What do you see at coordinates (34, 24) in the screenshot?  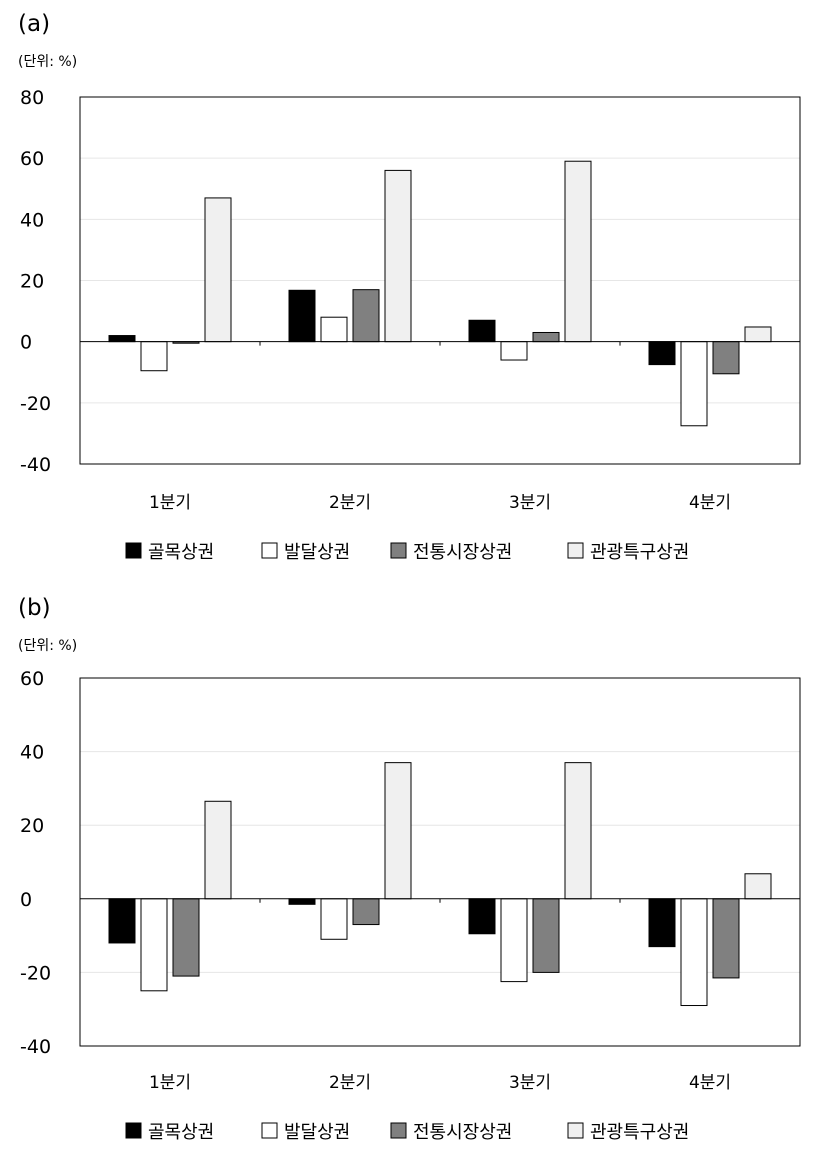 I see `panel-label: (a)` at bounding box center [34, 24].